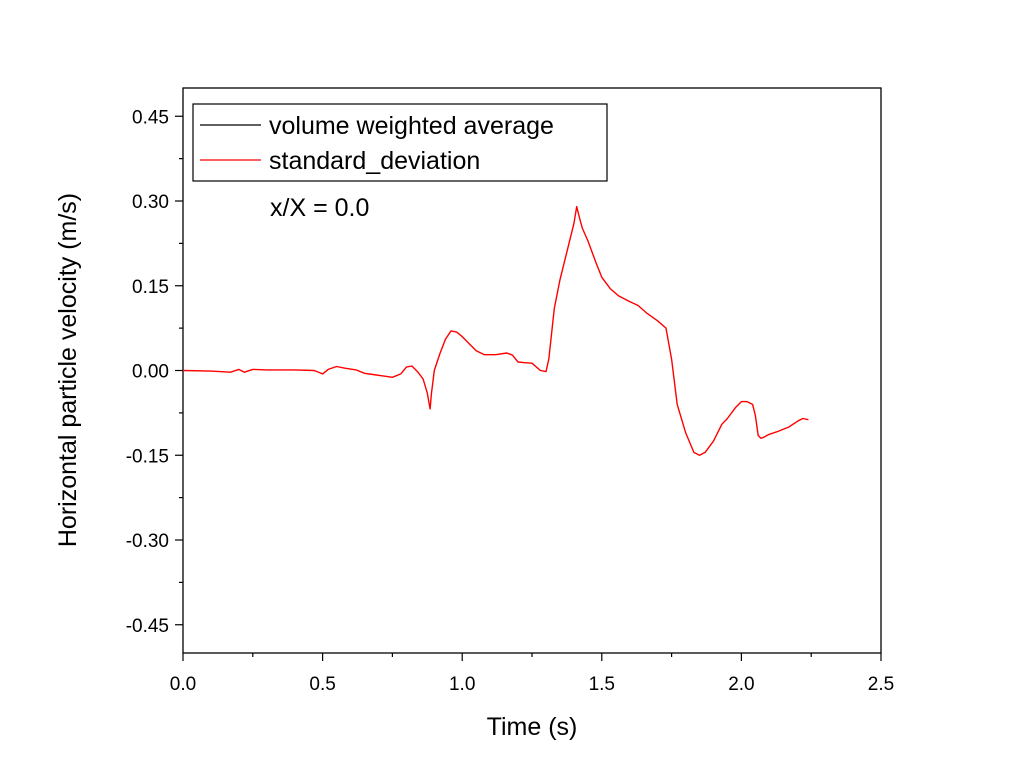 The width and height of the screenshot is (1024, 783). What do you see at coordinates (881, 684) in the screenshot?
I see `x-tick-label: 2.5` at bounding box center [881, 684].